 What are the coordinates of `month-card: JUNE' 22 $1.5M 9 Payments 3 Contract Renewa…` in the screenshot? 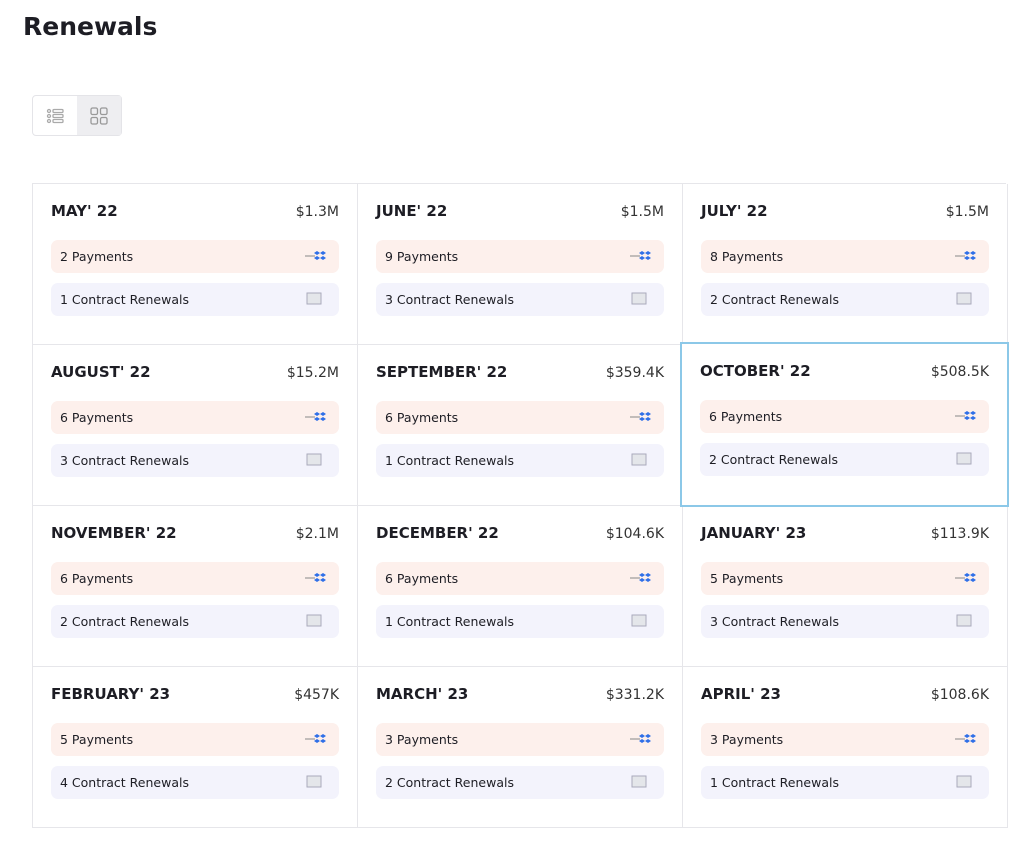 It's located at (520, 264).